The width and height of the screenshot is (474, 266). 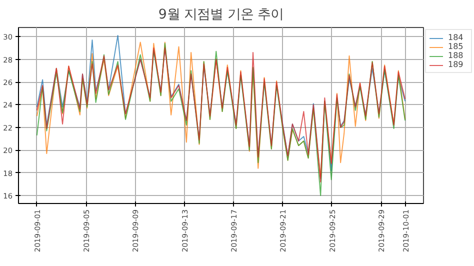 What do you see at coordinates (456, 46) in the screenshot?
I see `legend-label: 185` at bounding box center [456, 46].